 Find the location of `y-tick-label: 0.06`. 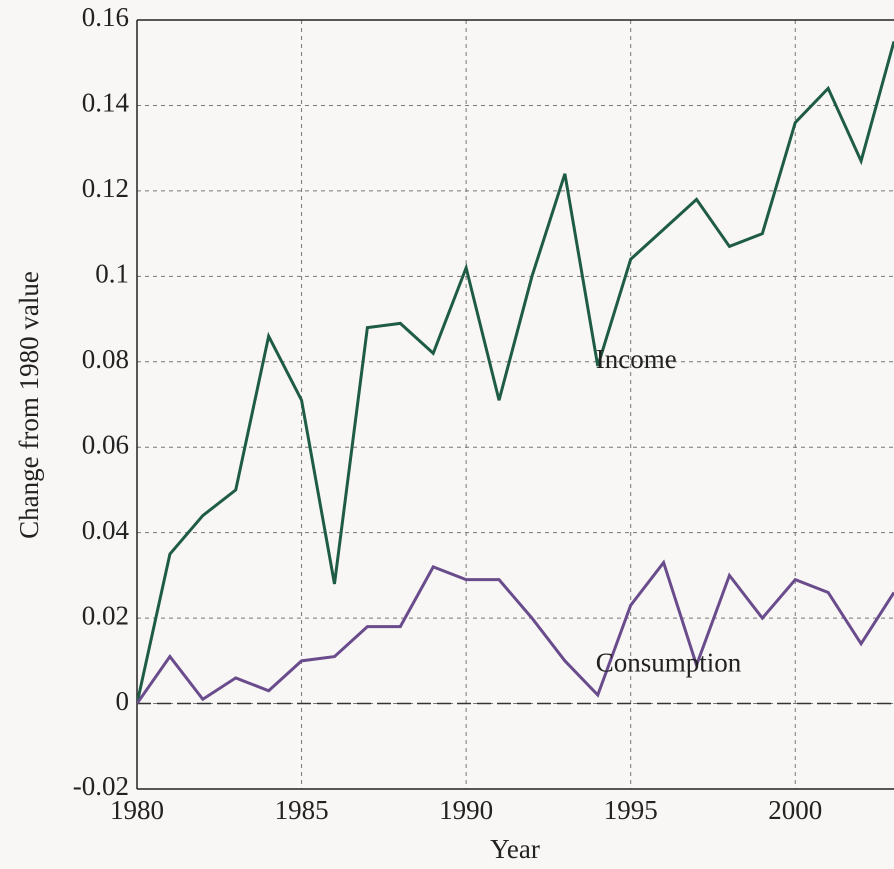

y-tick-label: 0.06 is located at coordinates (105, 444).